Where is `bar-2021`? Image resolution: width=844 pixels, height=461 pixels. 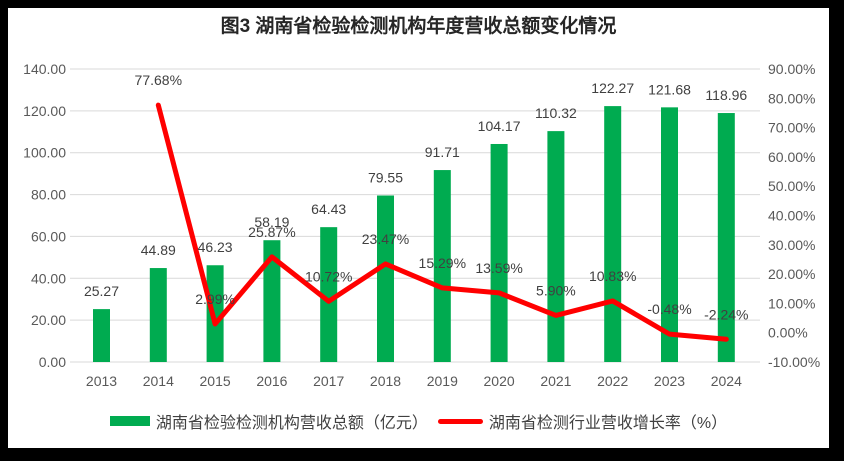
bar-2021 is located at coordinates (556, 246).